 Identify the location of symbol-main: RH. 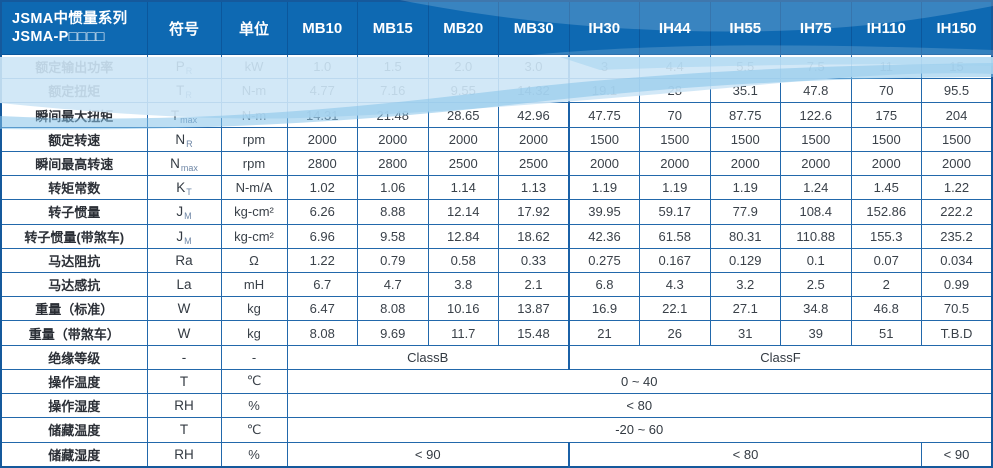
(184, 454).